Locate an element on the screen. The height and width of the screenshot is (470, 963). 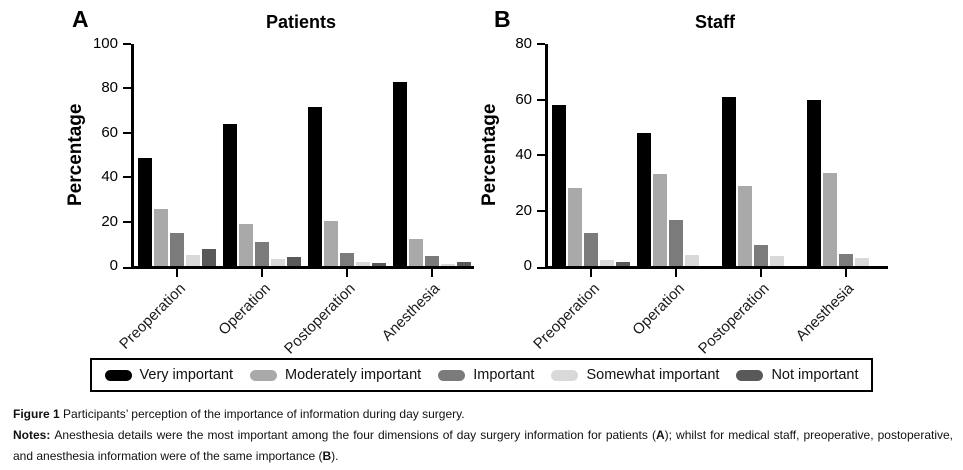
panel-b-reference: B is located at coordinates (327, 456).